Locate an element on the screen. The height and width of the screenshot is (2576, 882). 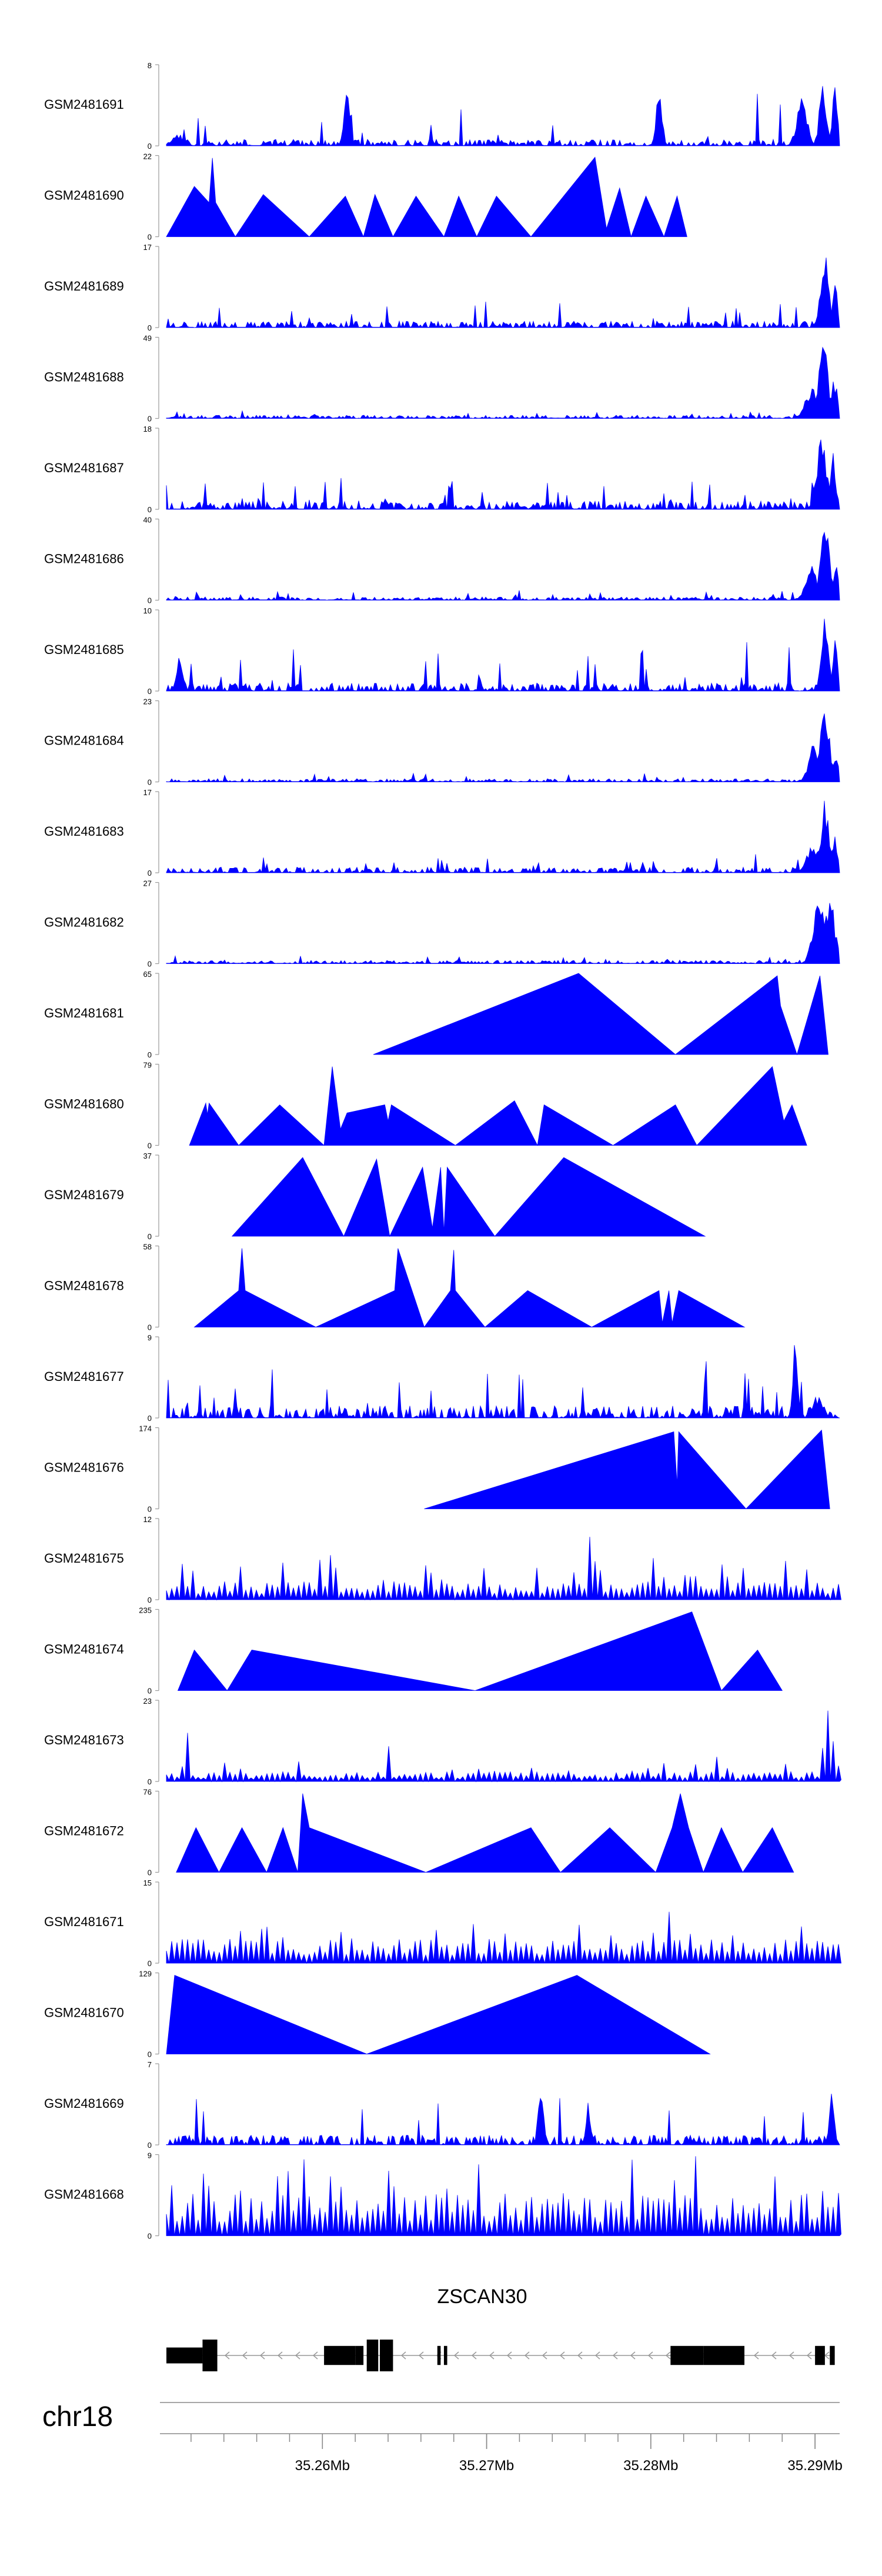
track-label: GSM2481670 is located at coordinates (84, 2013).